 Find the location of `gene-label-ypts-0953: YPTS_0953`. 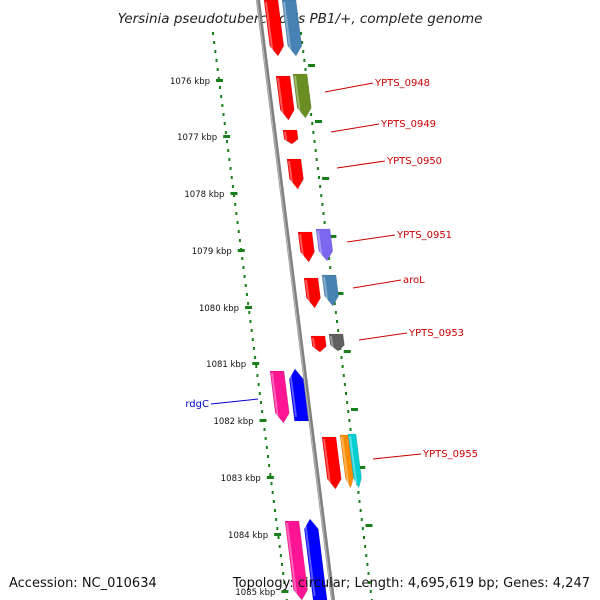

gene-label-ypts-0953: YPTS_0953 is located at coordinates (436, 333).